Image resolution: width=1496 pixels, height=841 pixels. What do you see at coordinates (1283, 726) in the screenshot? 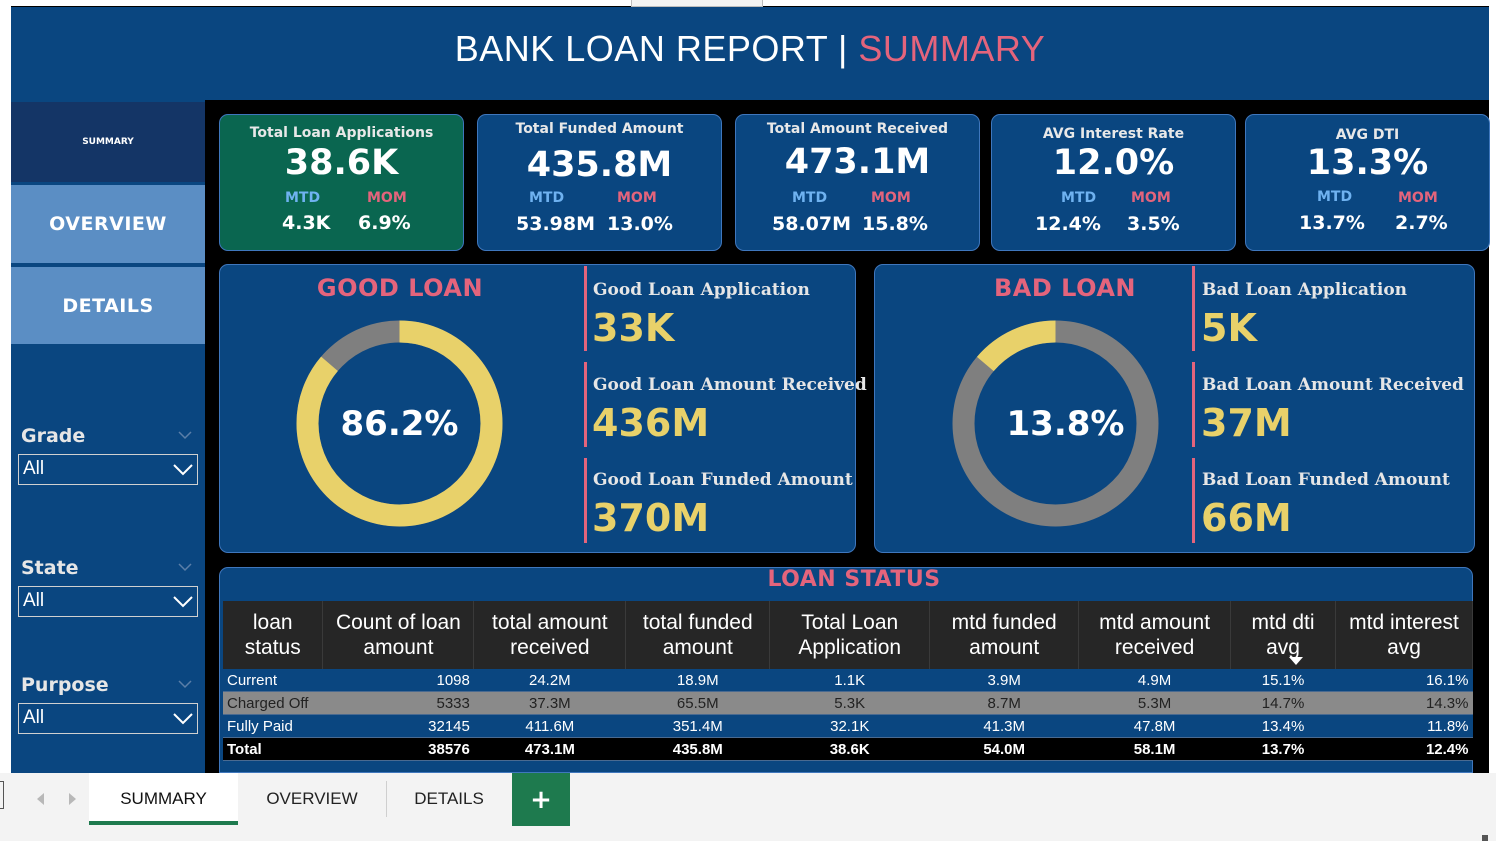
I see `cell: 13.4%` at bounding box center [1283, 726].